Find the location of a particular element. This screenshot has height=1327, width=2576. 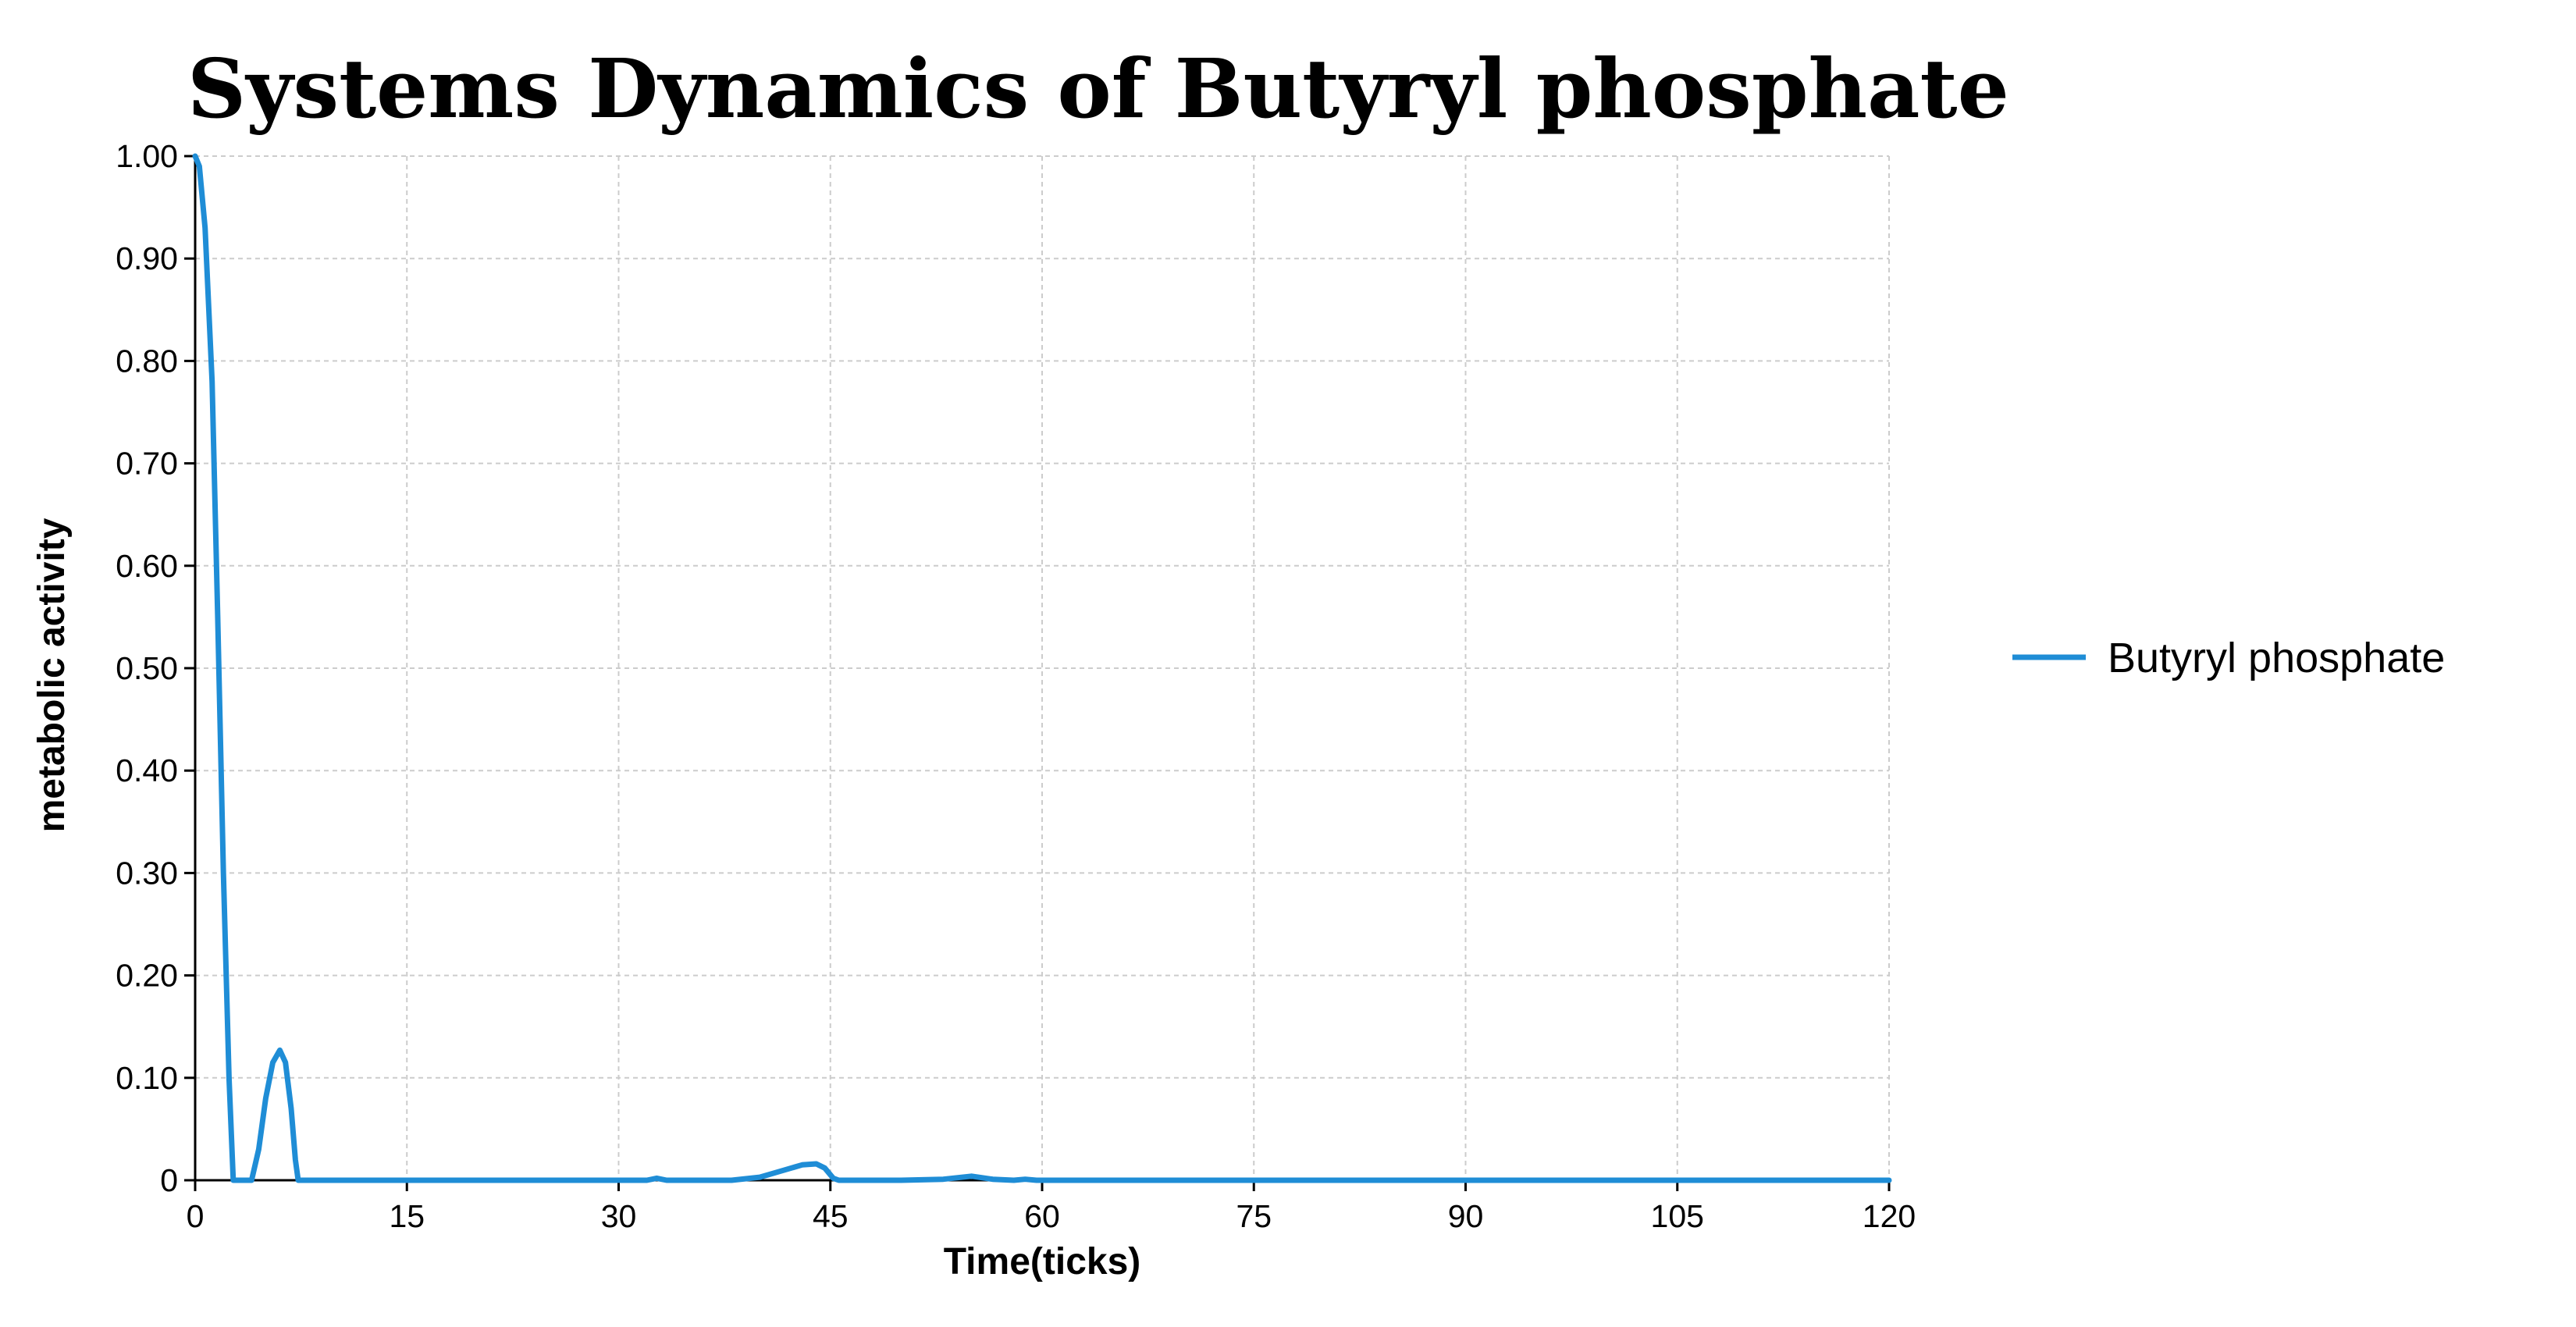

chart-title: Systems Dynamics of Butyryl phosphate is located at coordinates (1098, 89).